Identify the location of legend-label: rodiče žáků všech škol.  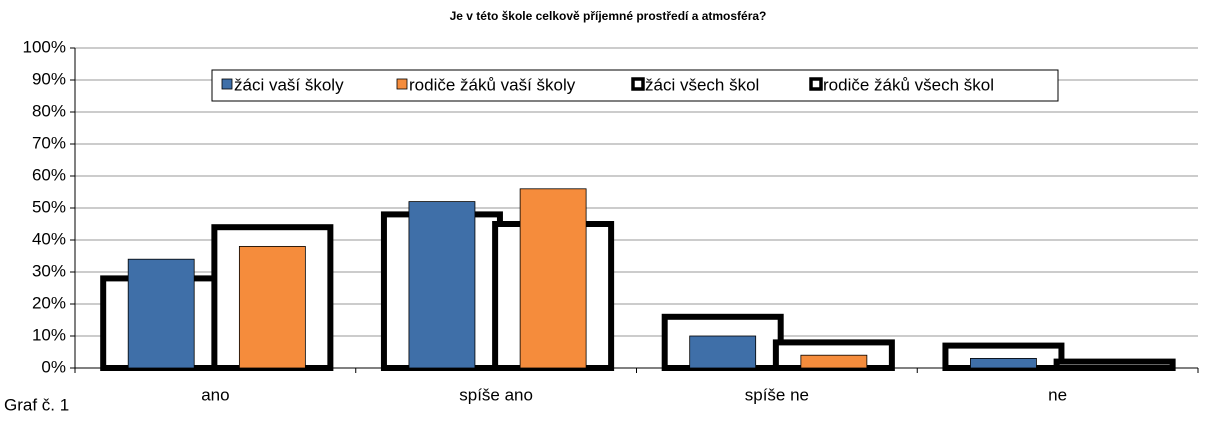
(908, 84).